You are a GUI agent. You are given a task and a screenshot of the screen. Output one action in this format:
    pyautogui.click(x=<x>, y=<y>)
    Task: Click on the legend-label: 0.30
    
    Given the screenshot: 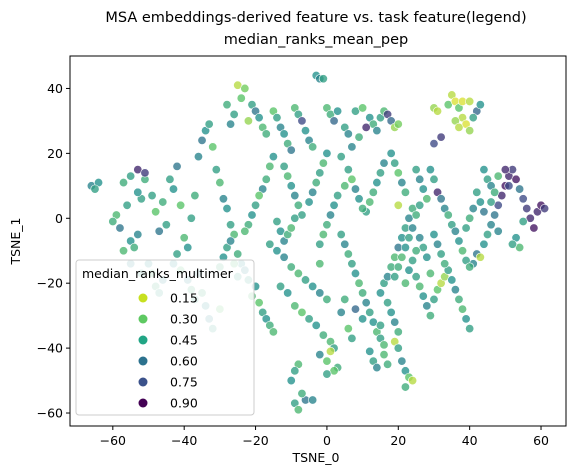 What is the action you would take?
    pyautogui.click(x=184, y=319)
    